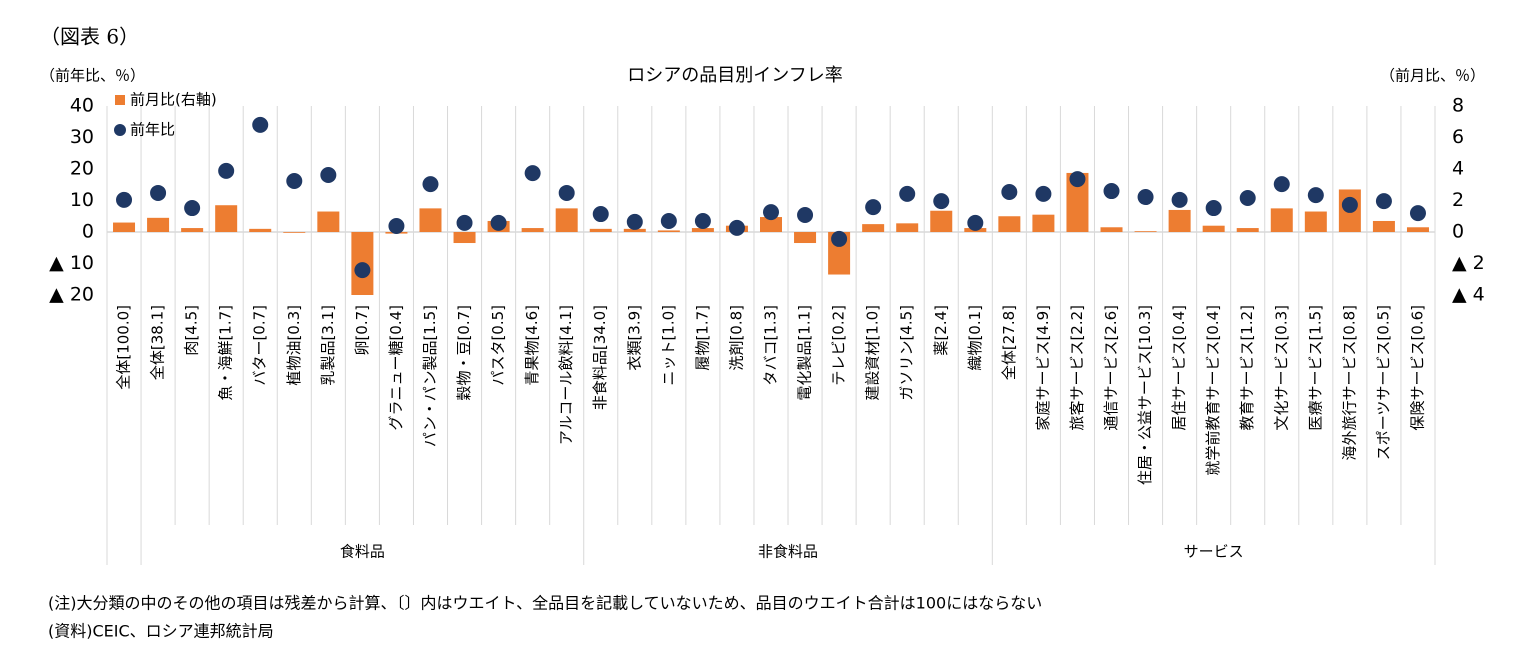  What do you see at coordinates (82, 106) in the screenshot?
I see `y-tick-label: 40` at bounding box center [82, 106].